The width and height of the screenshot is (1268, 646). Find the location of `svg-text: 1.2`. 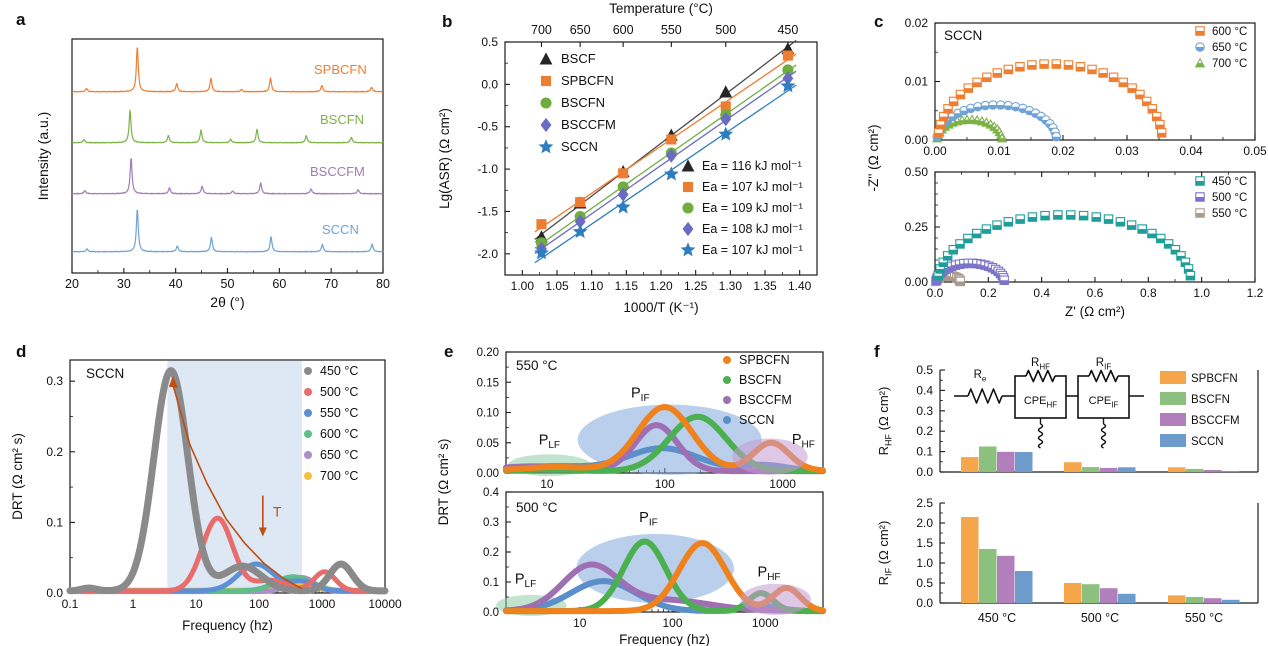

svg-text: 1.2 is located at coordinates (1255, 293).